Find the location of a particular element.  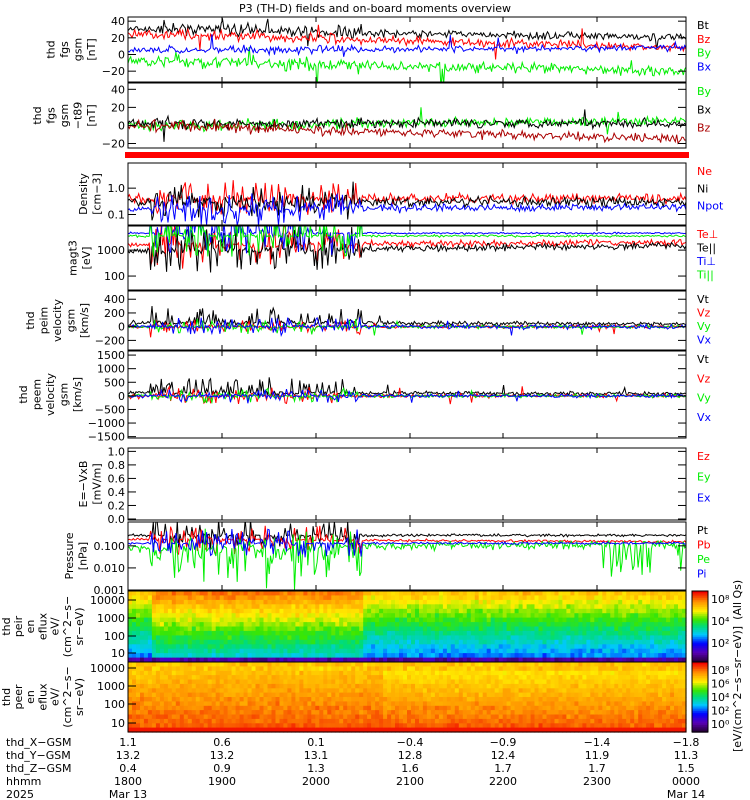

y-tick-label: 100 is located at coordinates (114, 704).